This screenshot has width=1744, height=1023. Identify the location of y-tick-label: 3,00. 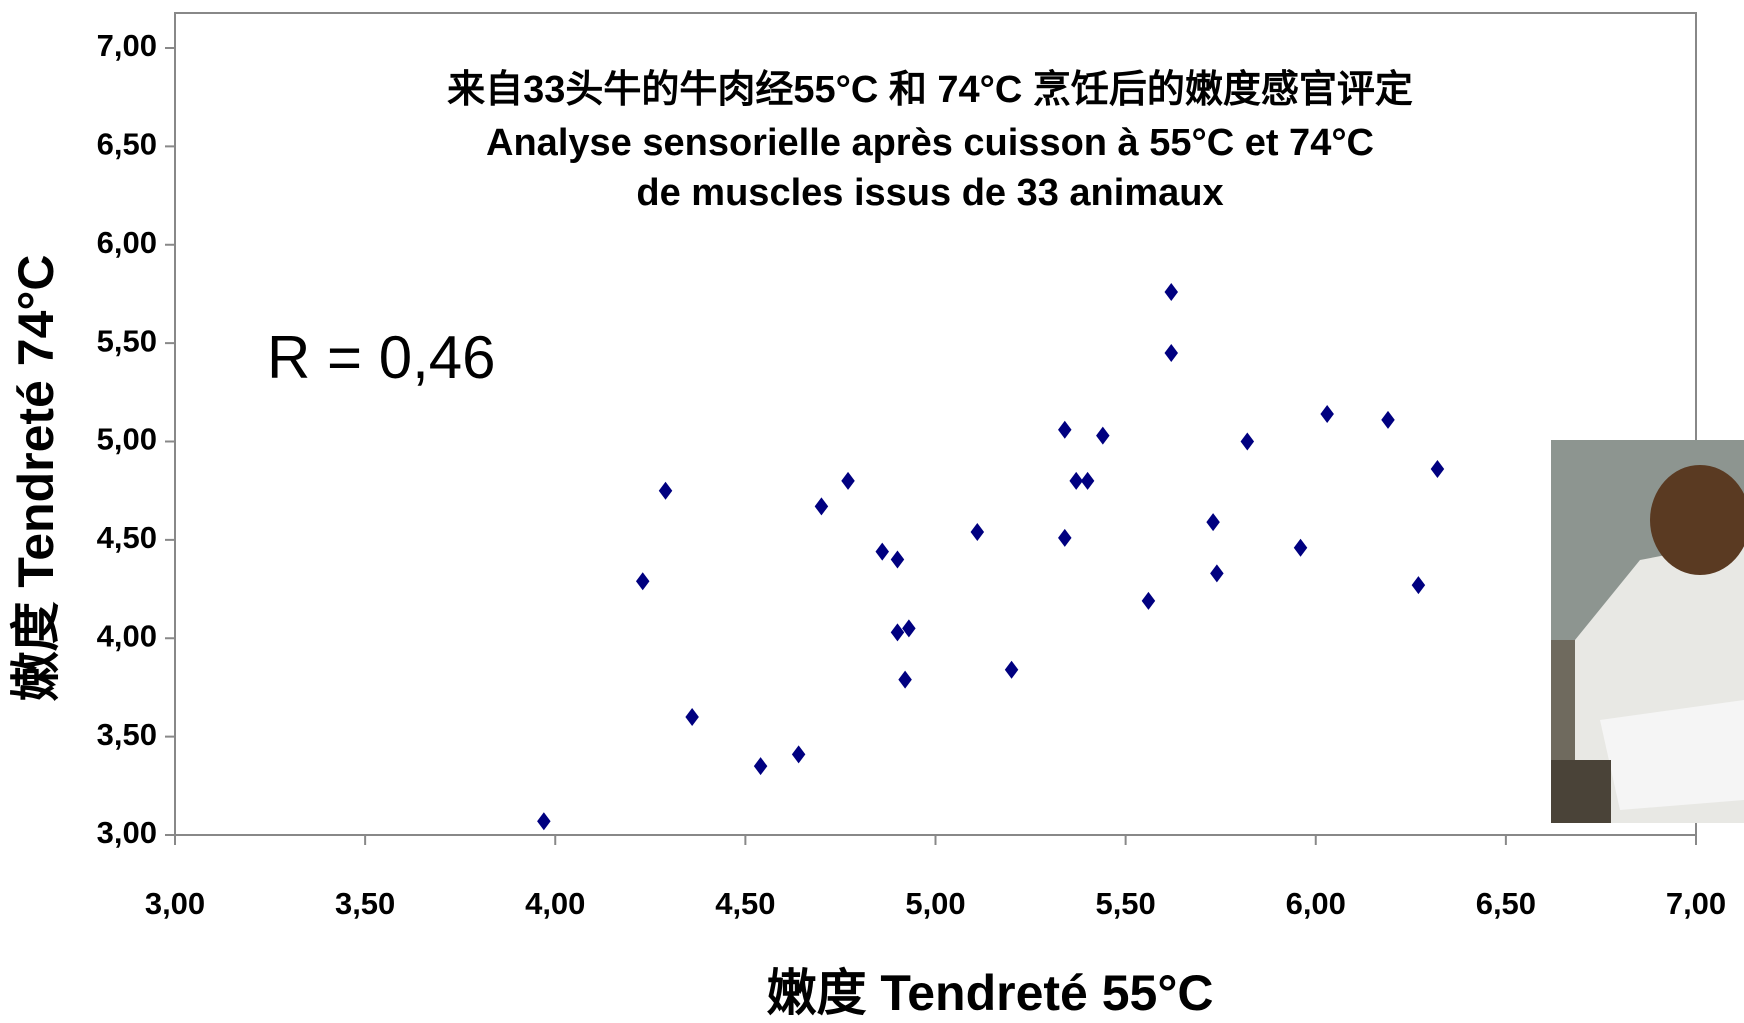
(127, 832).